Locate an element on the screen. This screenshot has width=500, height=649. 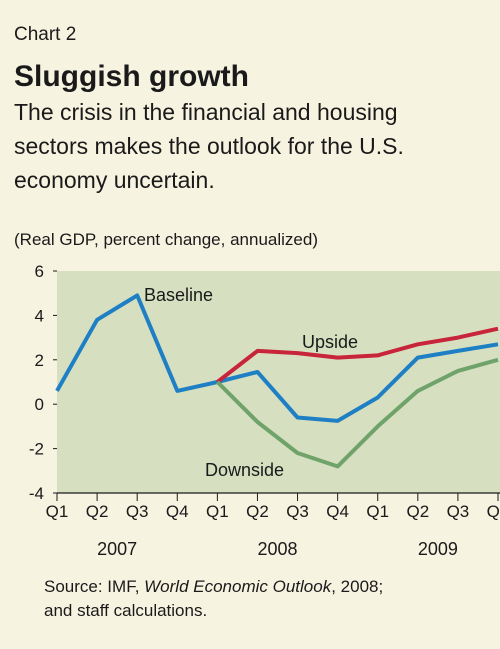
group-label: 2008 is located at coordinates (277, 549).